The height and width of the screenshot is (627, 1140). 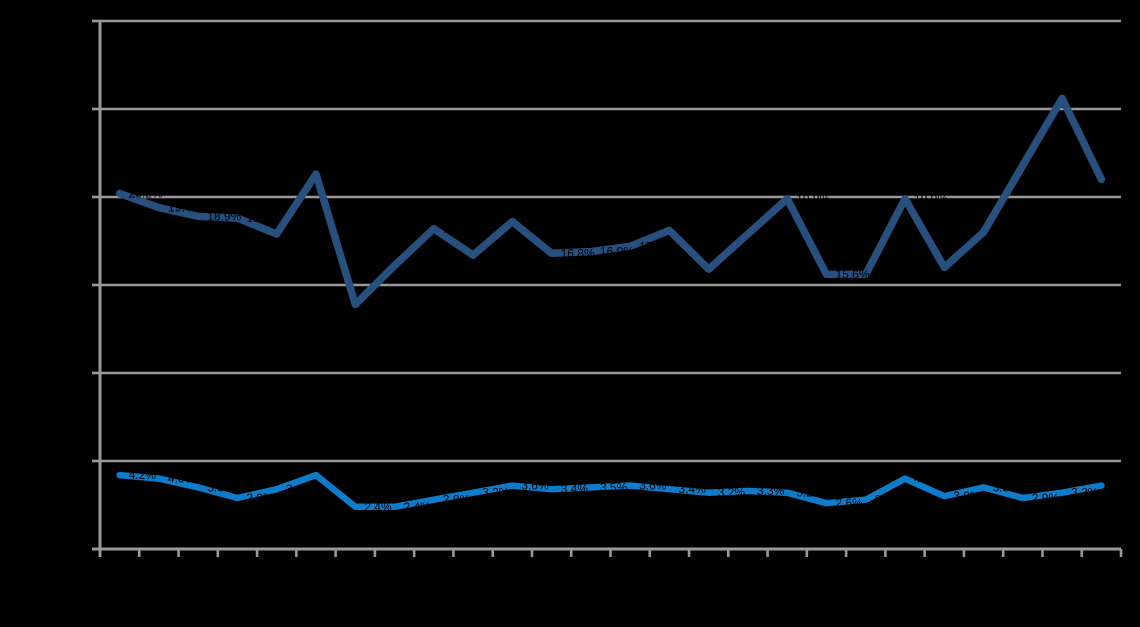 I want to click on data-label: 18.6%, so click(x=538, y=222).